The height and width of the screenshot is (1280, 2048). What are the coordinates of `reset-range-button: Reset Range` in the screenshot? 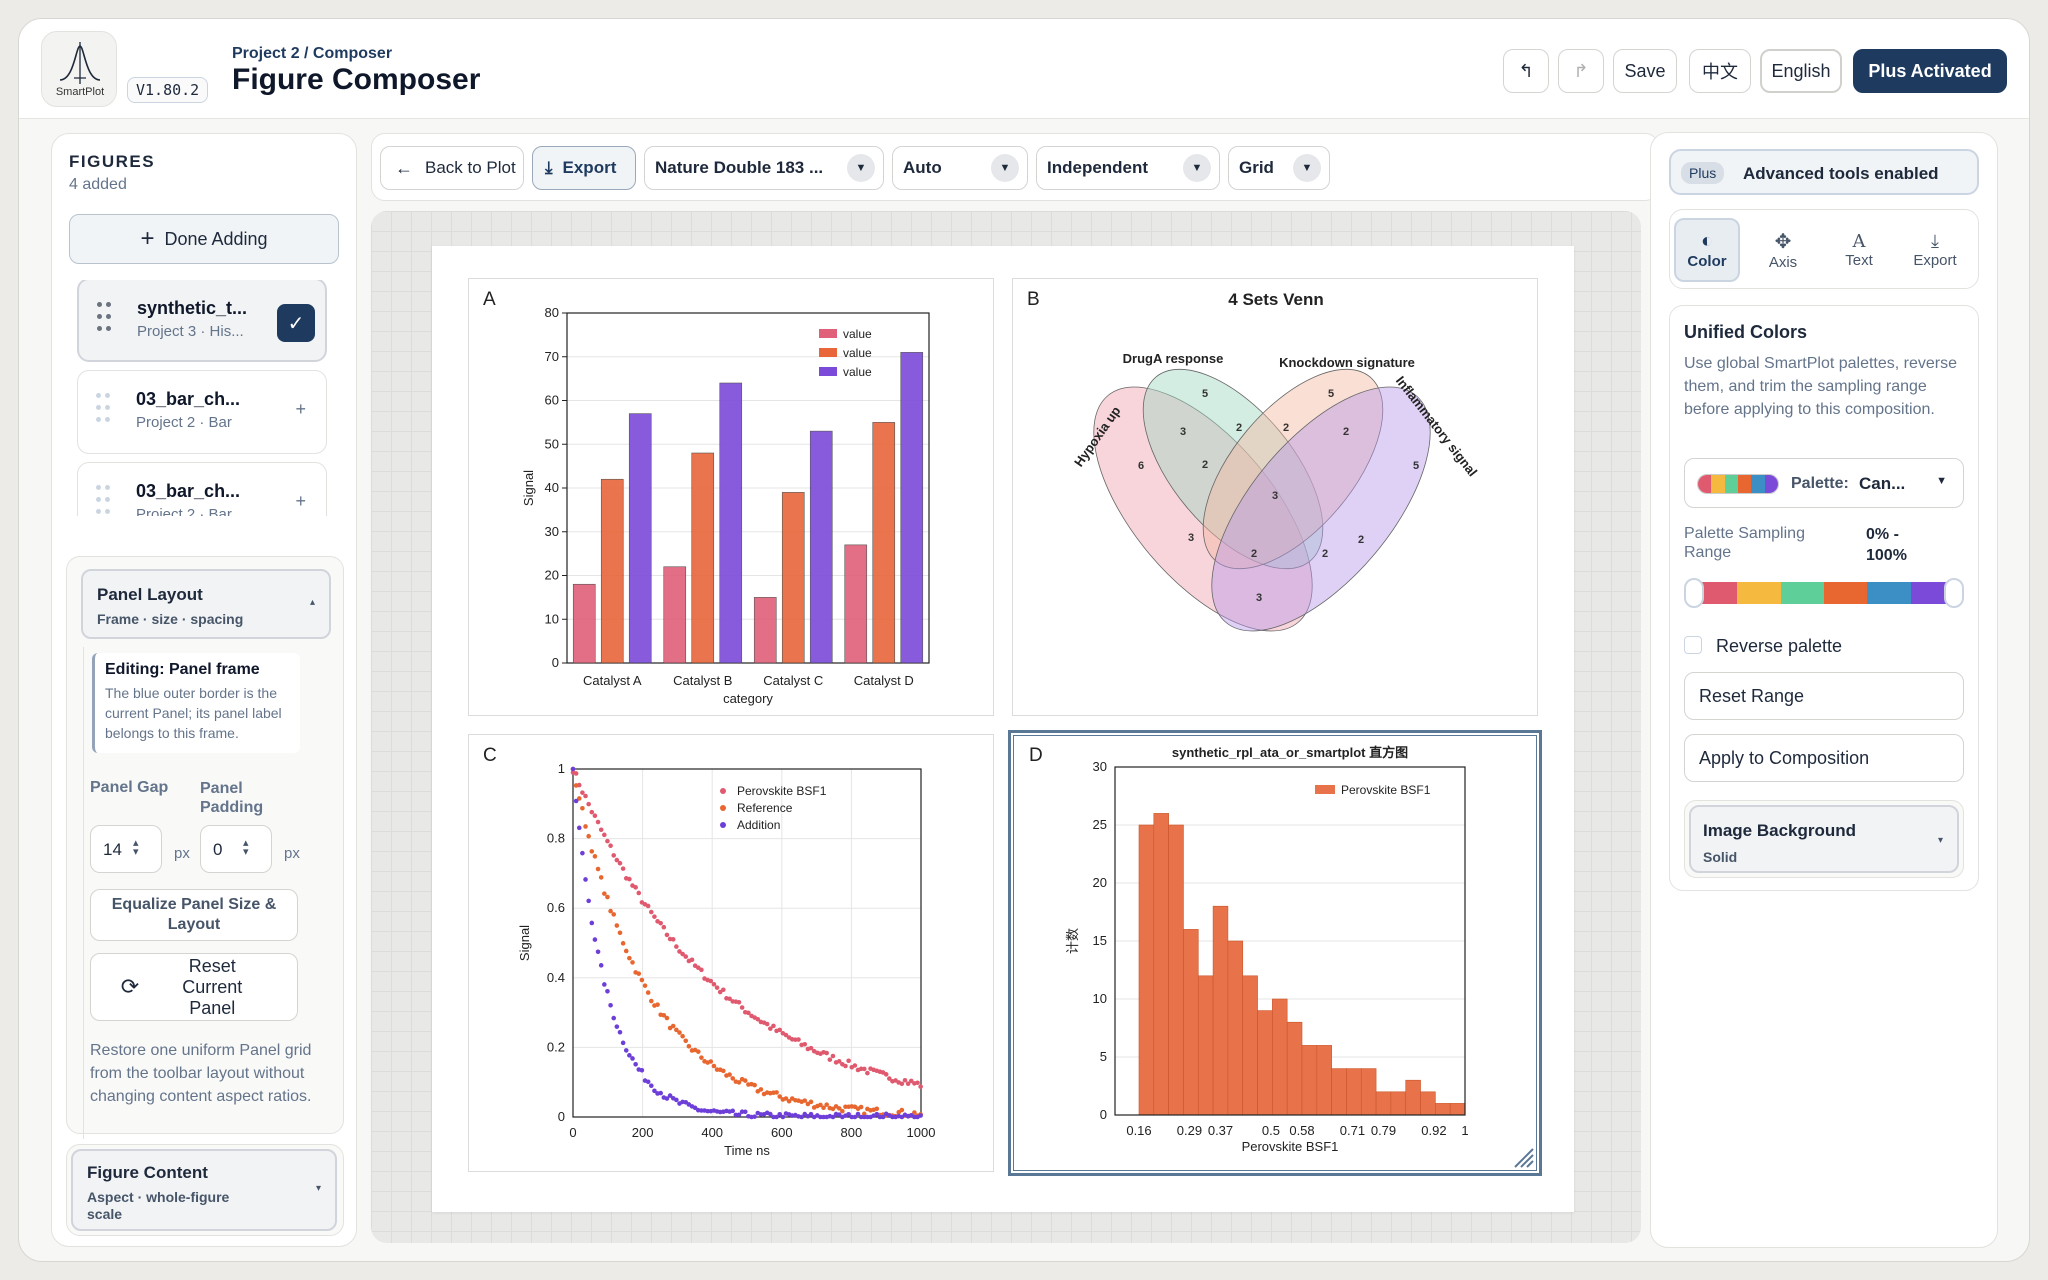 It's located at (1824, 696).